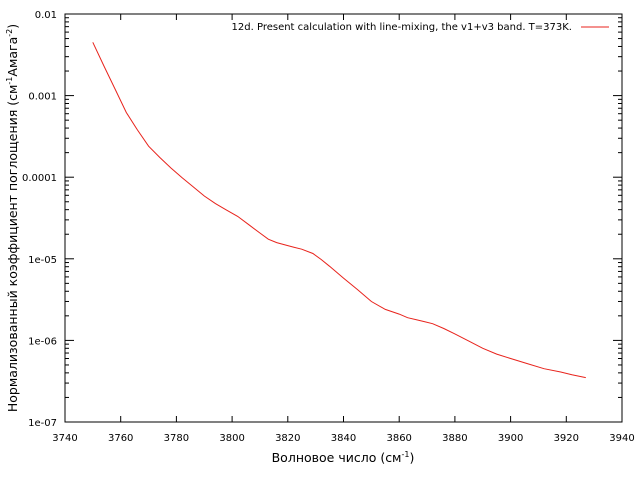 This screenshot has width=640, height=480. What do you see at coordinates (39, 178) in the screenshot?
I see `y-tick-label: 0.0001` at bounding box center [39, 178].